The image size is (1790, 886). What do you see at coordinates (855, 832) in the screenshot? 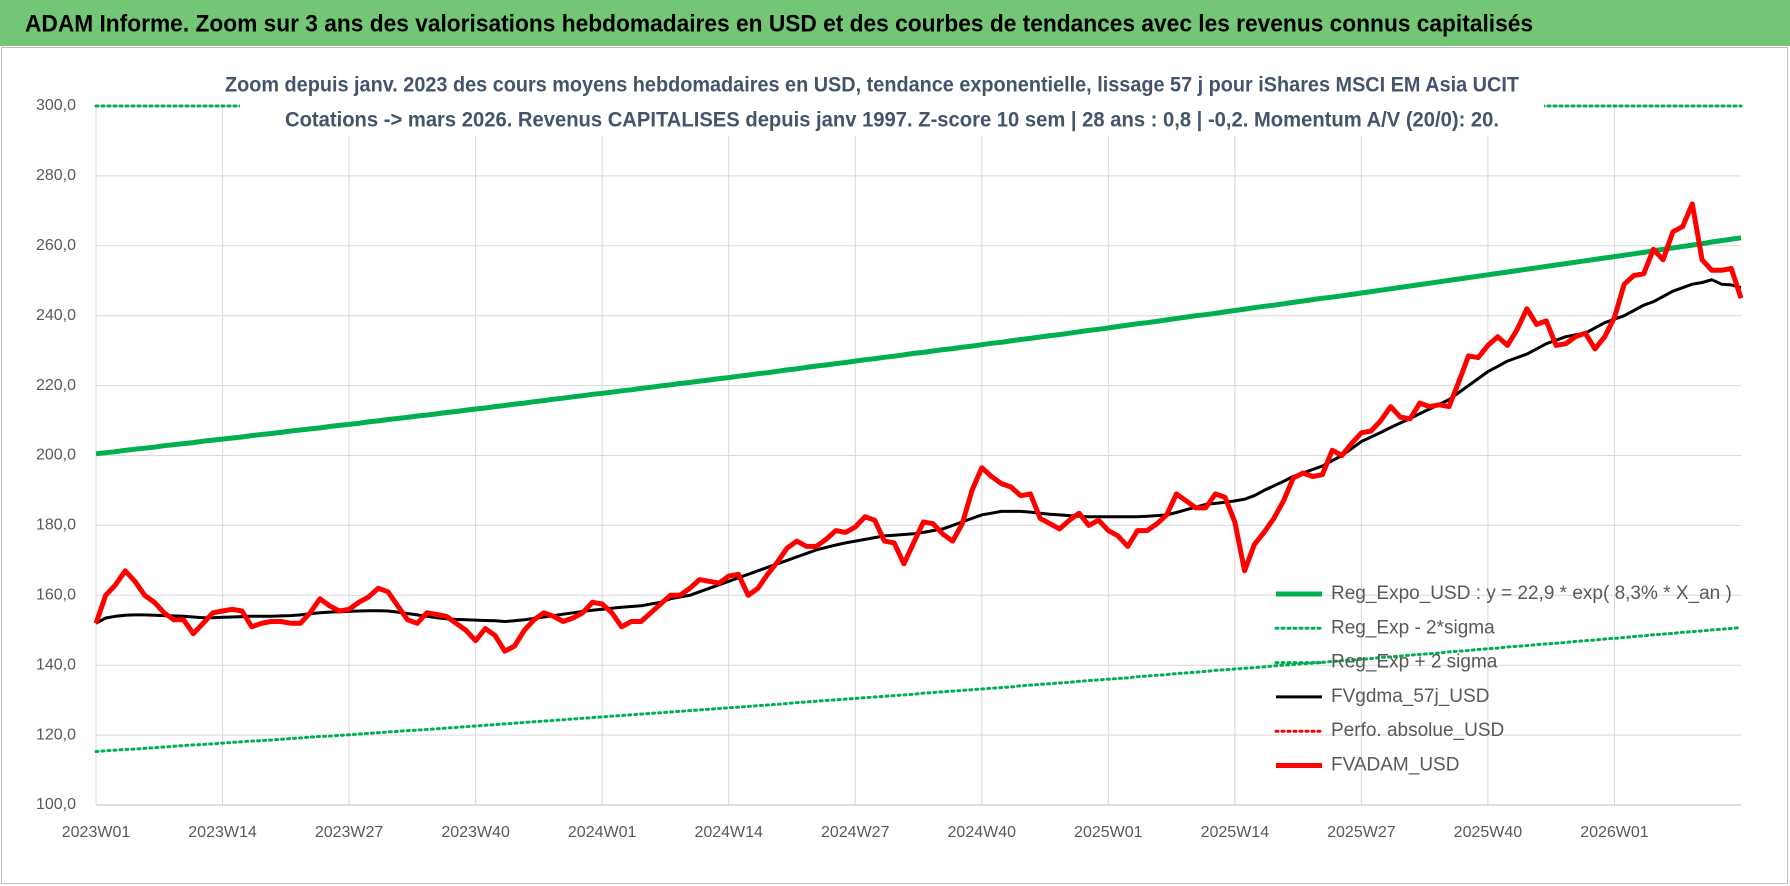
I see `x-tick-label: 2024W27` at bounding box center [855, 832].